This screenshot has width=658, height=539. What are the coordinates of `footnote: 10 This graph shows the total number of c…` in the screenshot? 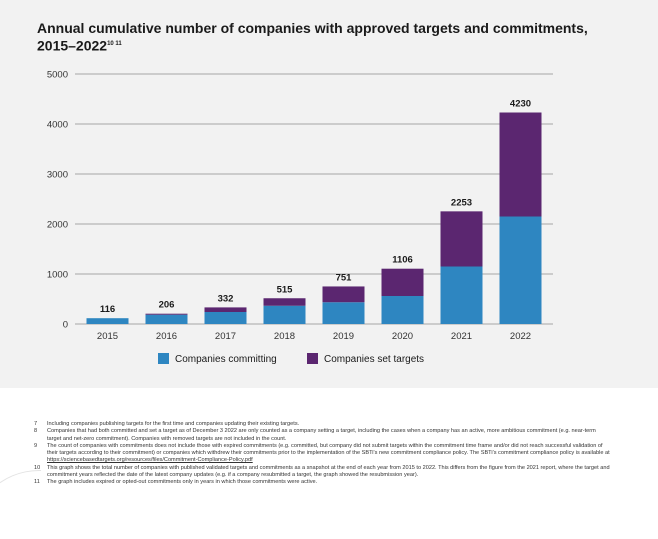 It's located at (322, 471).